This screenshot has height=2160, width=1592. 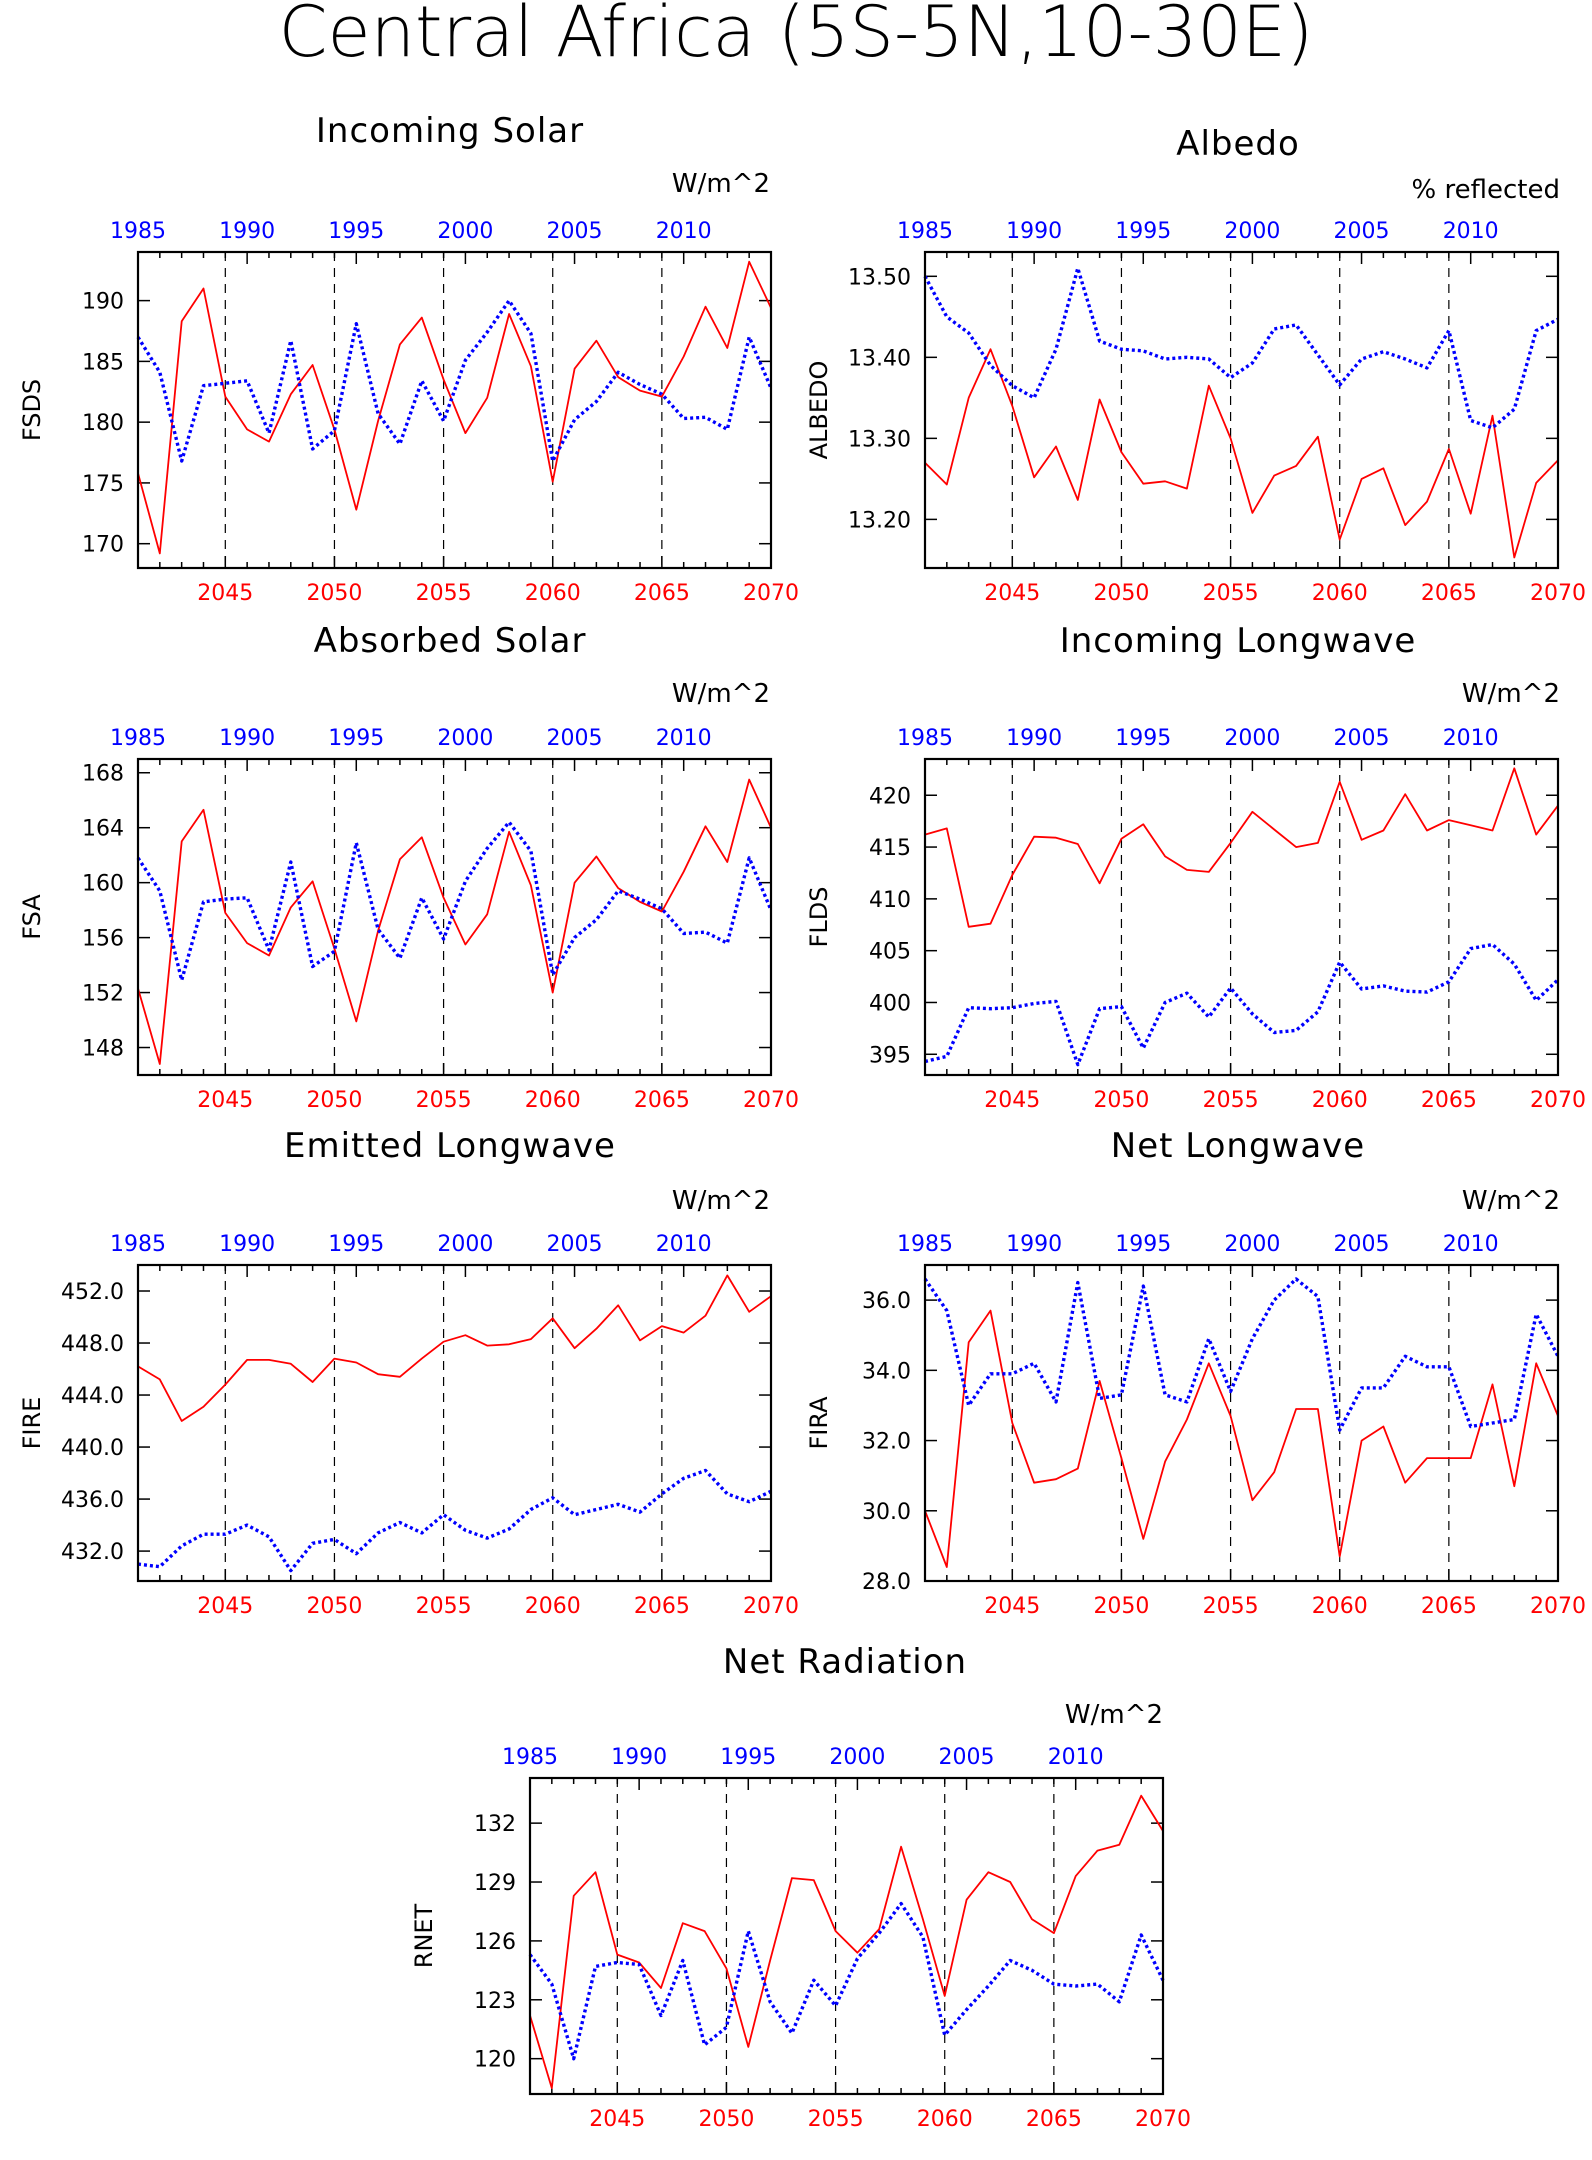 I want to click on panel-title: Net Longwave, so click(x=1238, y=1146).